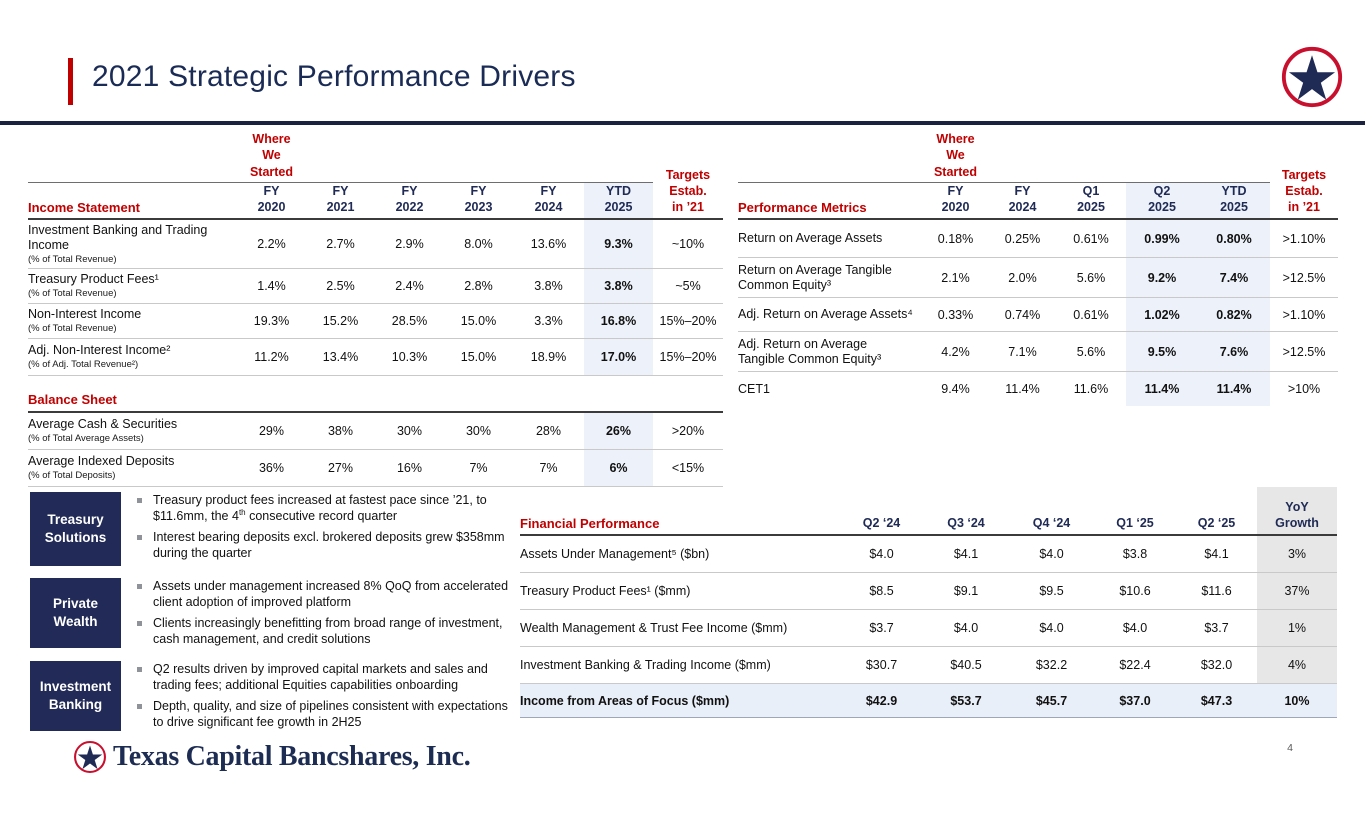  I want to click on focus-box-label: Private Wealth, so click(75, 613).